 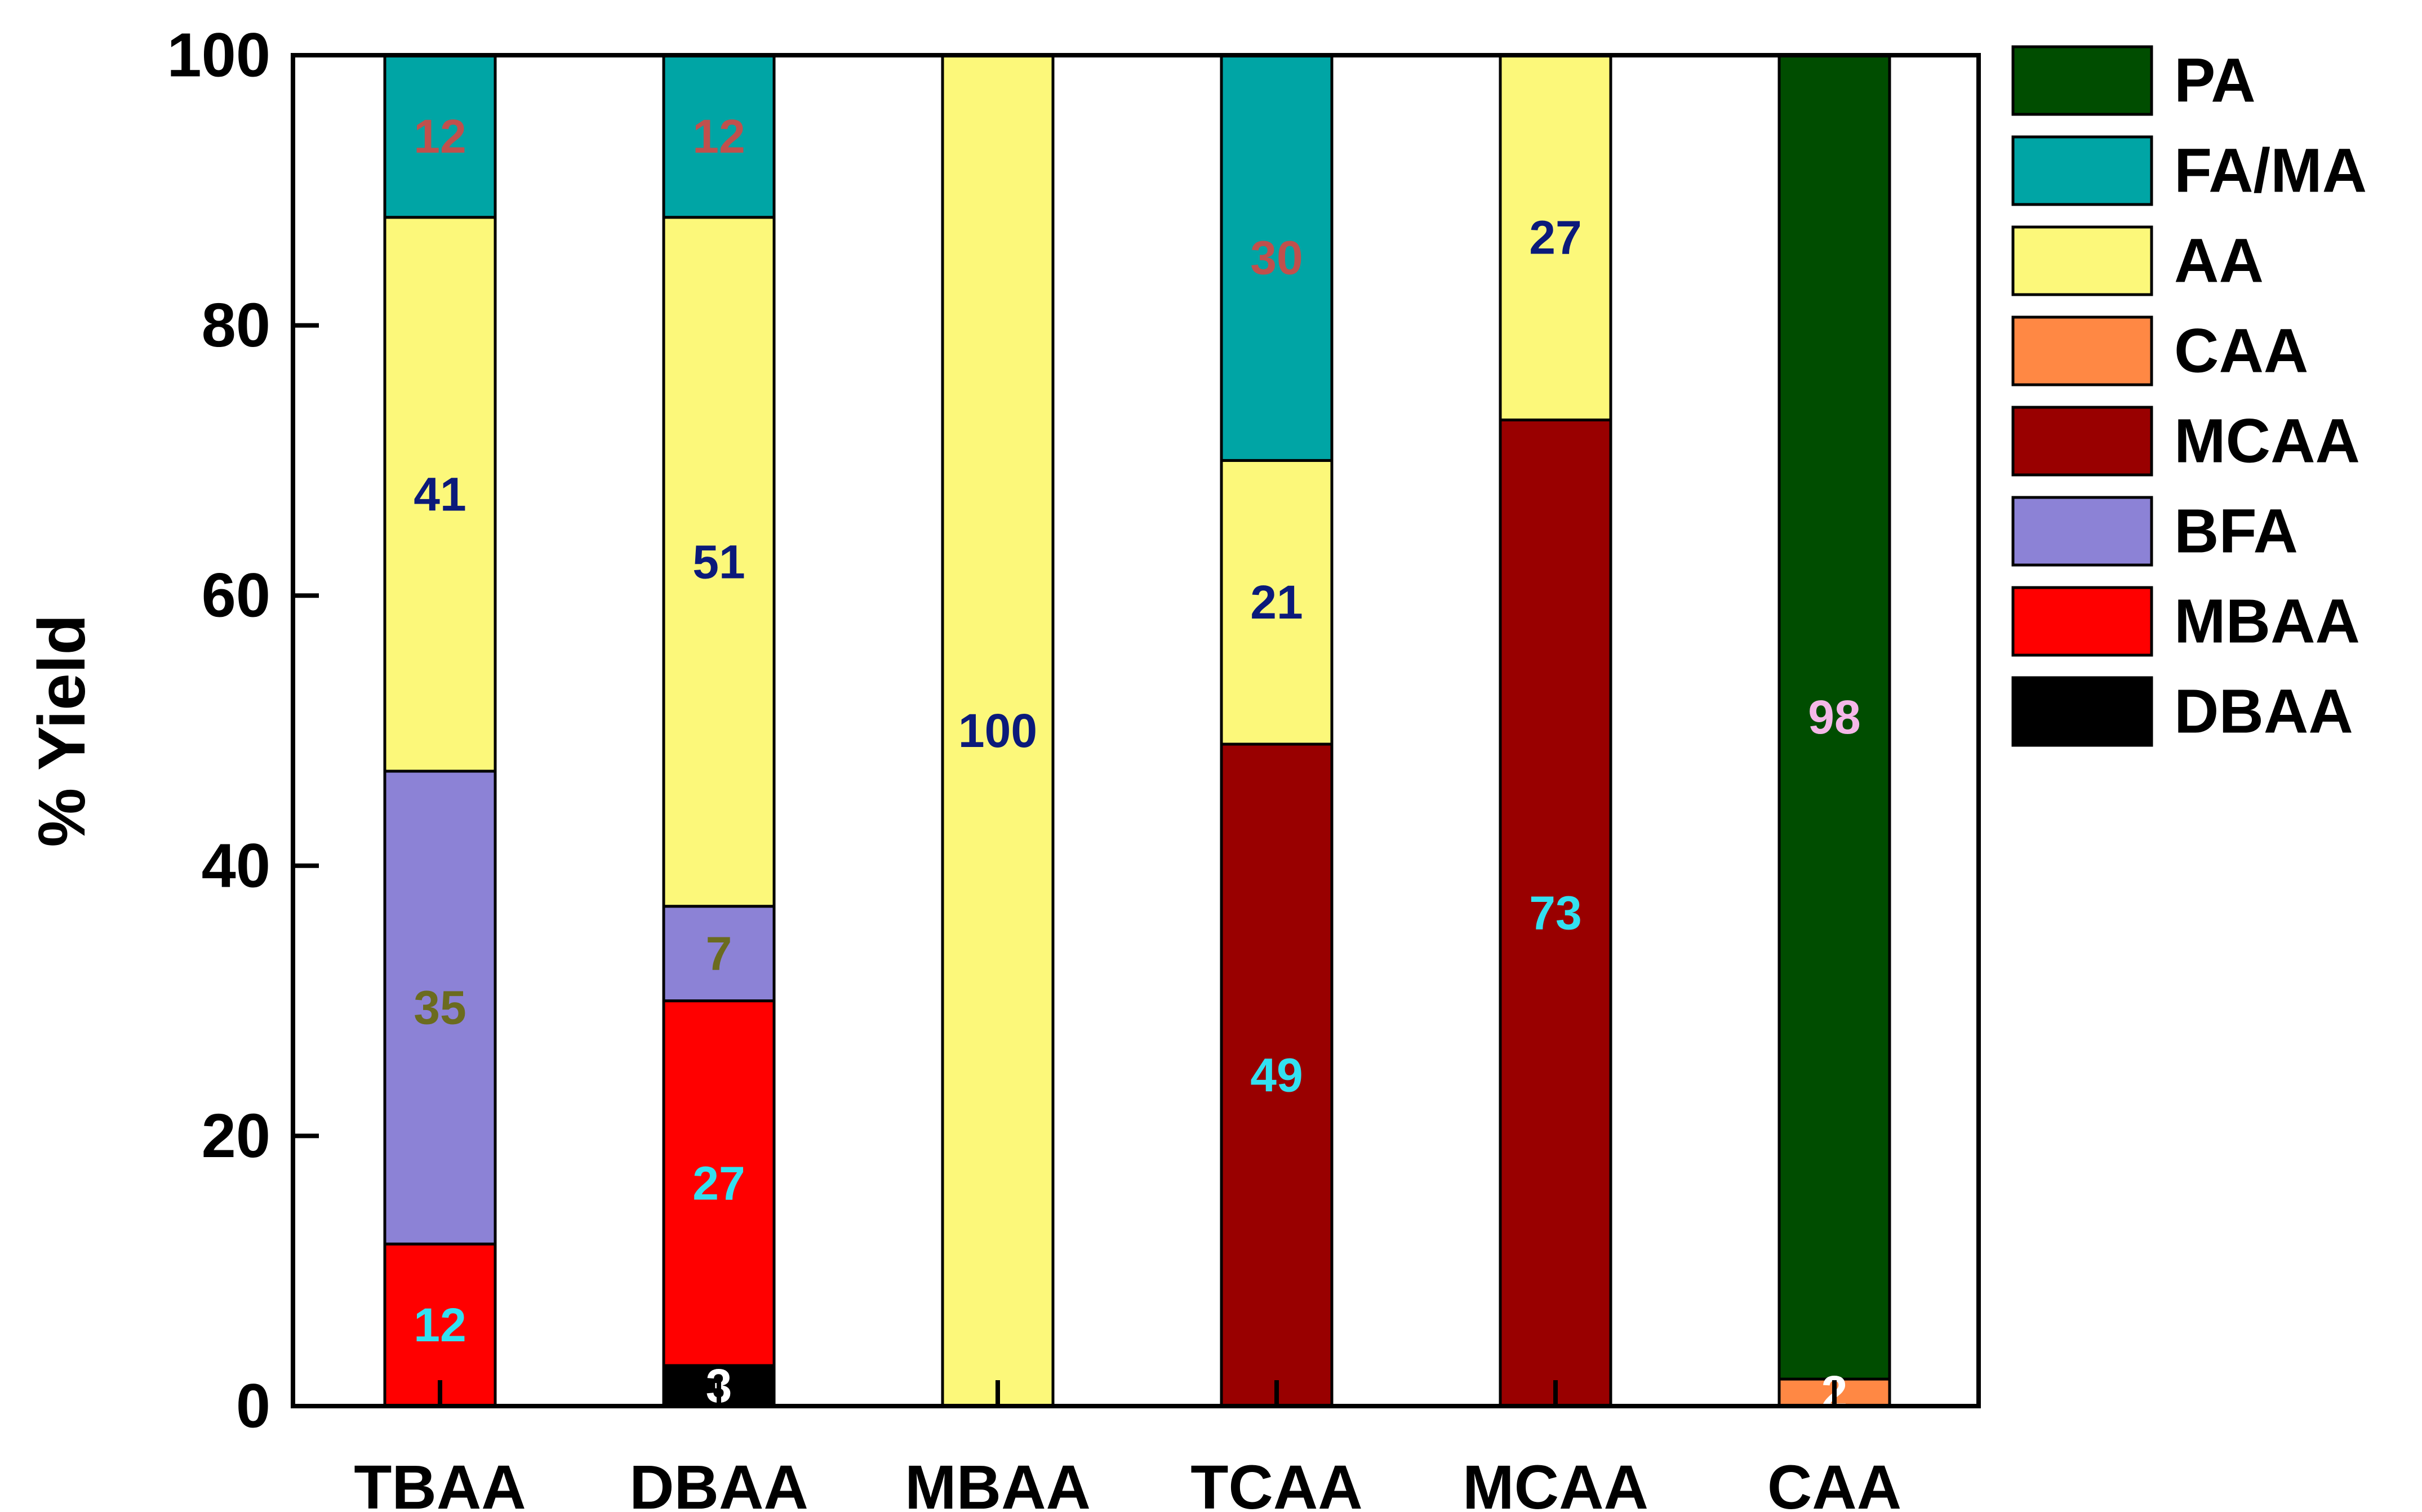 I want to click on y-tick-label-40: 40, so click(x=236, y=865).